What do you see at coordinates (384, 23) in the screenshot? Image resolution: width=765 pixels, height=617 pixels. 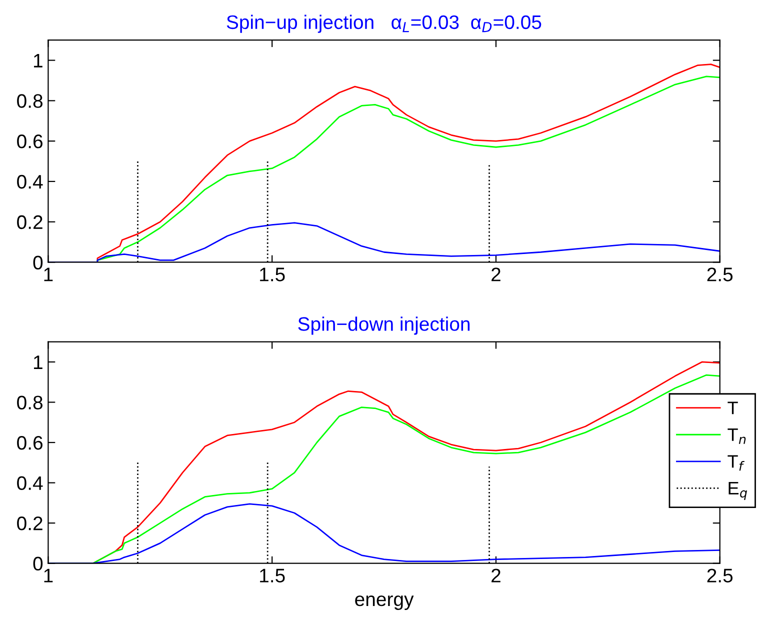 I see `chart-title: Spin−up injection α$_{L}$=0.03 α$_{D}$=0.05` at bounding box center [384, 23].